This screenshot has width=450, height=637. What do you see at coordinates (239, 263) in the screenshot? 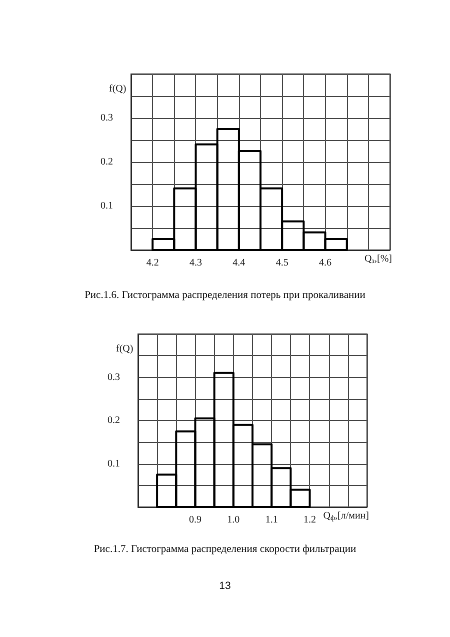
I see `x-tick-label: 4.4` at bounding box center [239, 263].